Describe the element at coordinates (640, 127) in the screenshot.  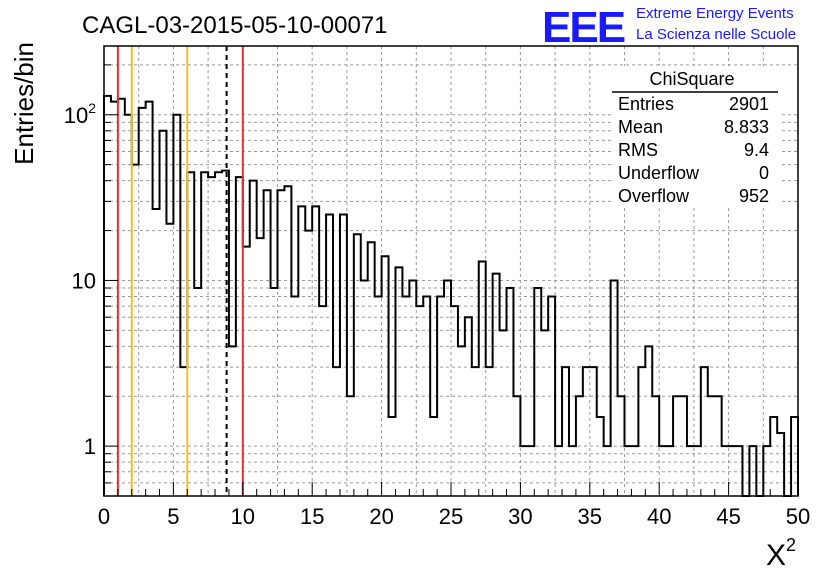
I see `stats-row-label: Mean` at that location.